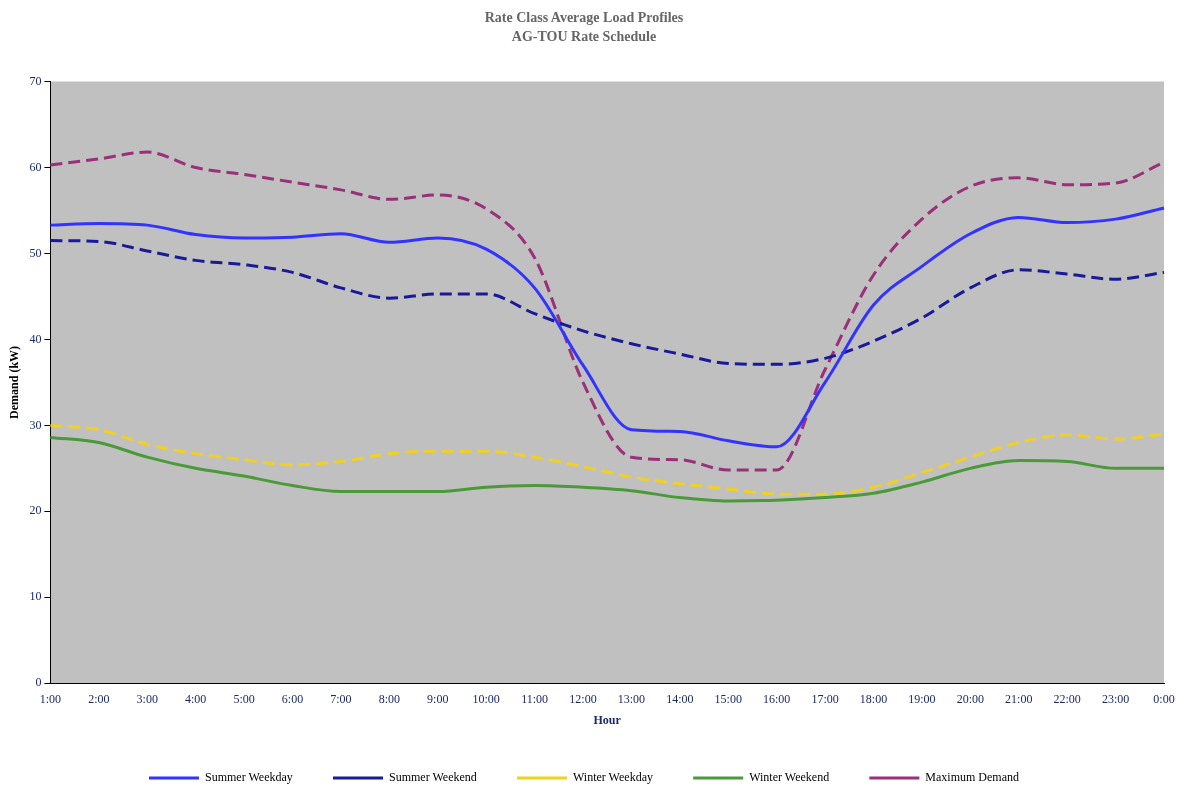 The height and width of the screenshot is (798, 1180). I want to click on y-tick-label: 30, so click(35, 424).